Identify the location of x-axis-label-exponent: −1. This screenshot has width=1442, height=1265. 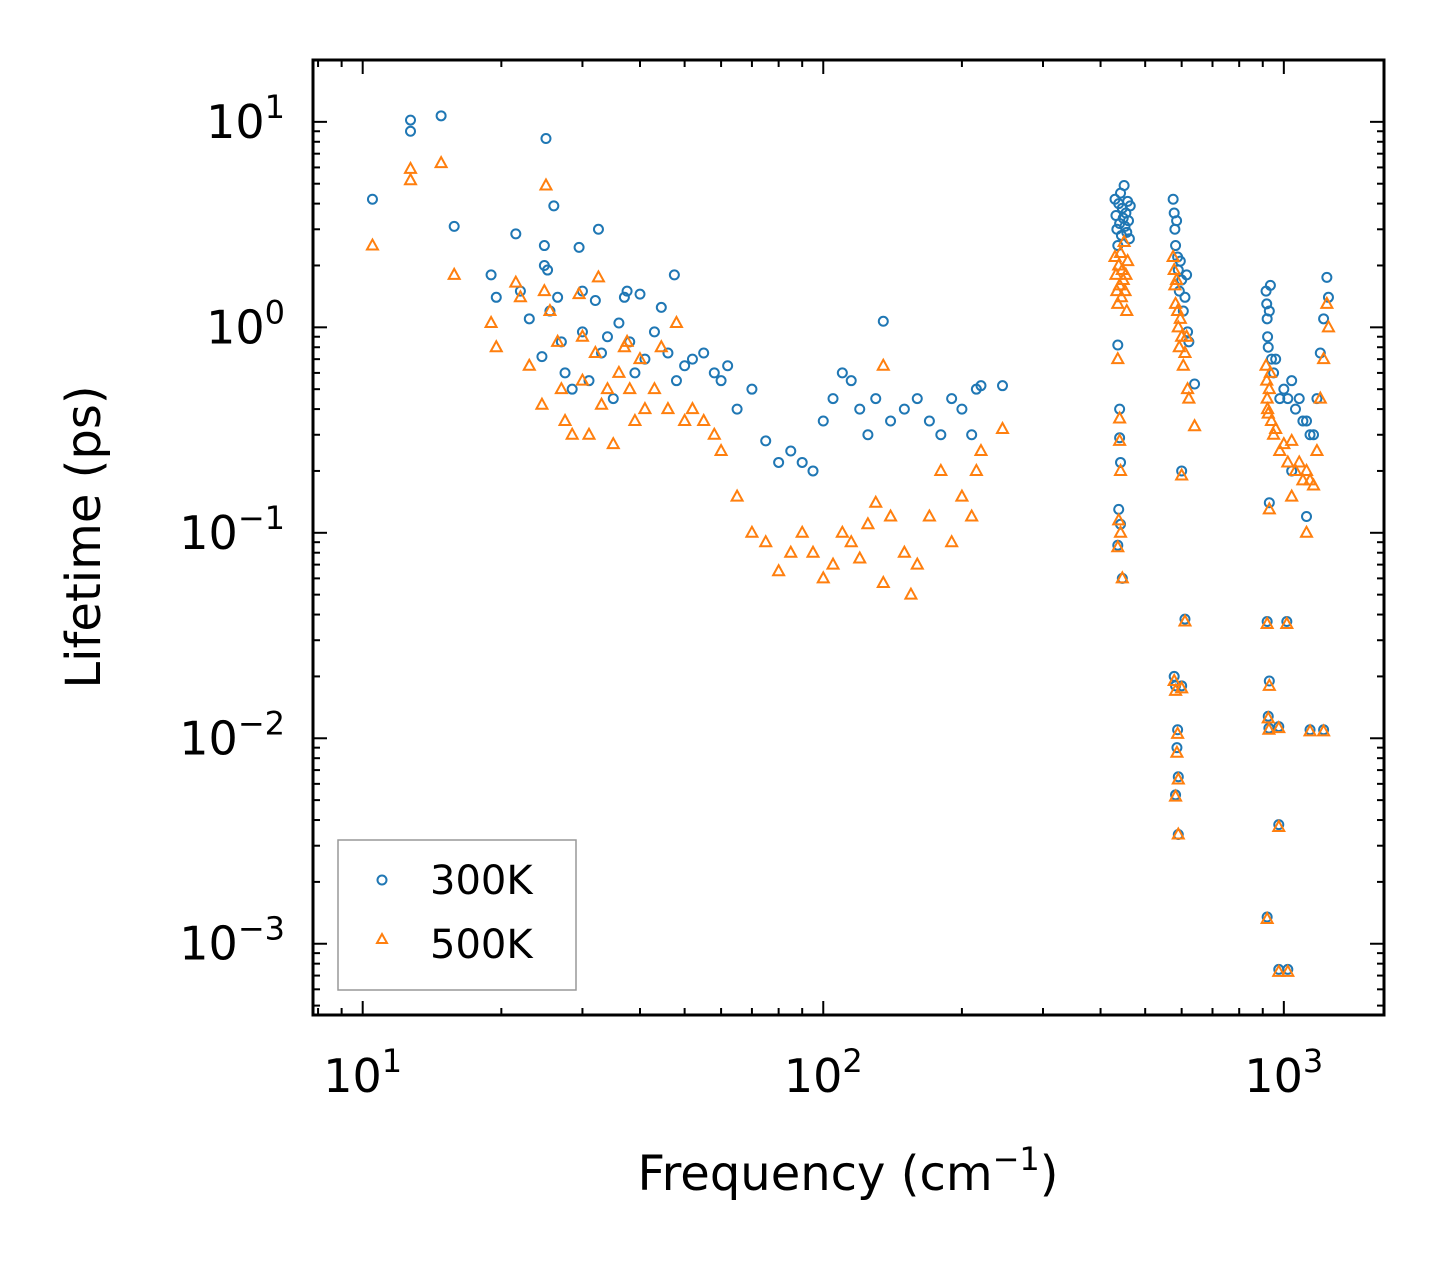
(1016, 1159).